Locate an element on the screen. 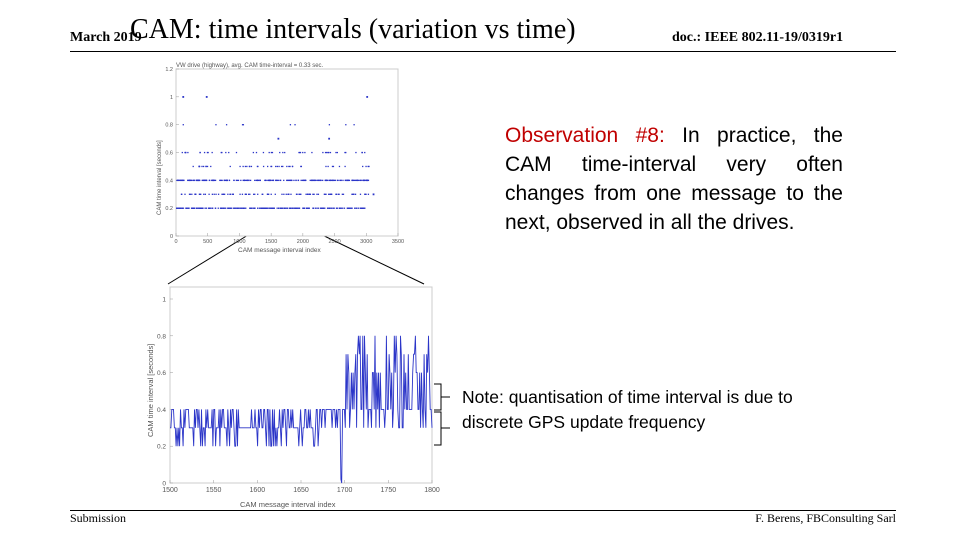  slide-title: CAM: time intervals (variation vs time) is located at coordinates (353, 29).